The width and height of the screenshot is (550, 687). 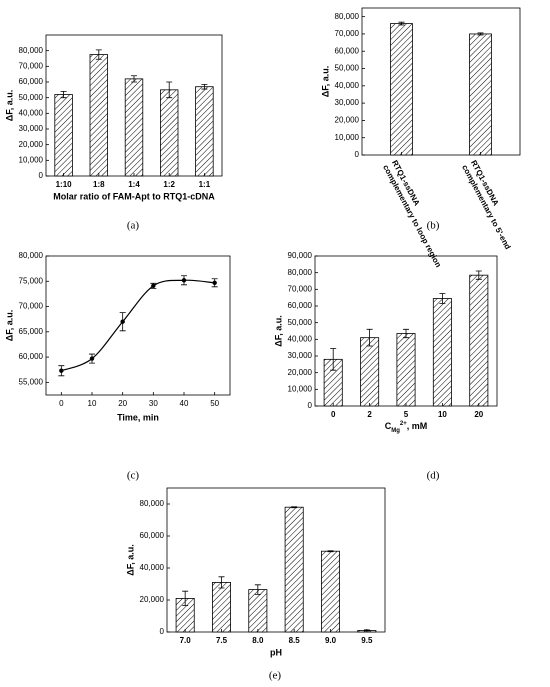 I want to click on panel-caption: (d), so click(x=433, y=476).